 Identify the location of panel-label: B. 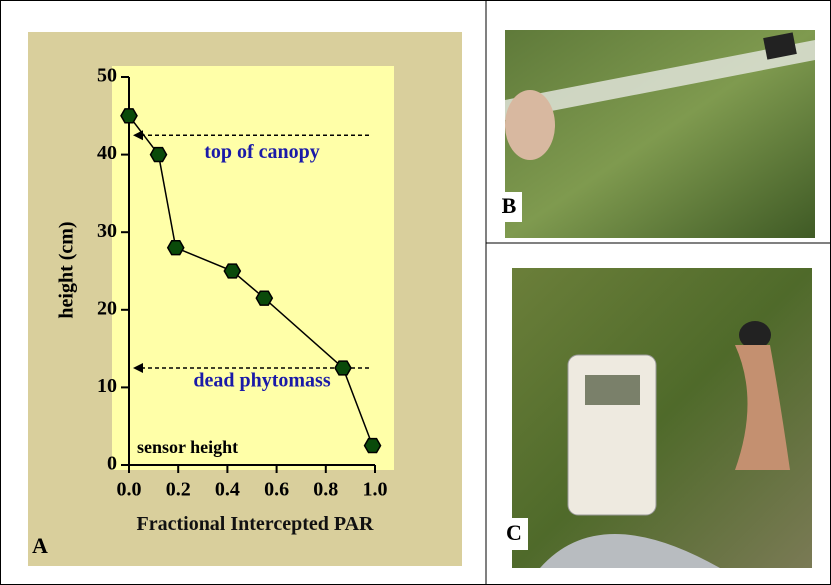
(509, 205).